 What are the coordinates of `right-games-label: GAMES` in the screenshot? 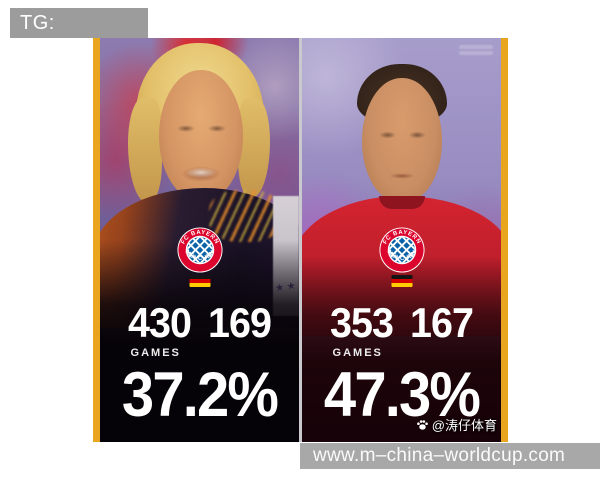 It's located at (357, 353).